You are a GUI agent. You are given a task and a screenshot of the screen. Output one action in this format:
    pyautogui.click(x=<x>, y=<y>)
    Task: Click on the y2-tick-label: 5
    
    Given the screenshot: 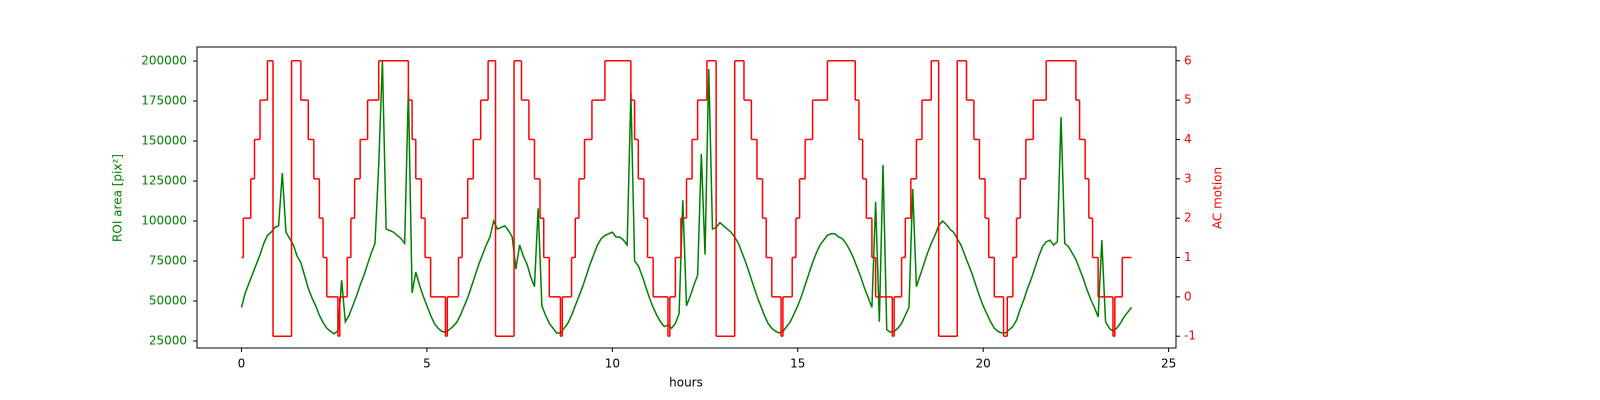 What is the action you would take?
    pyautogui.click(x=1188, y=100)
    